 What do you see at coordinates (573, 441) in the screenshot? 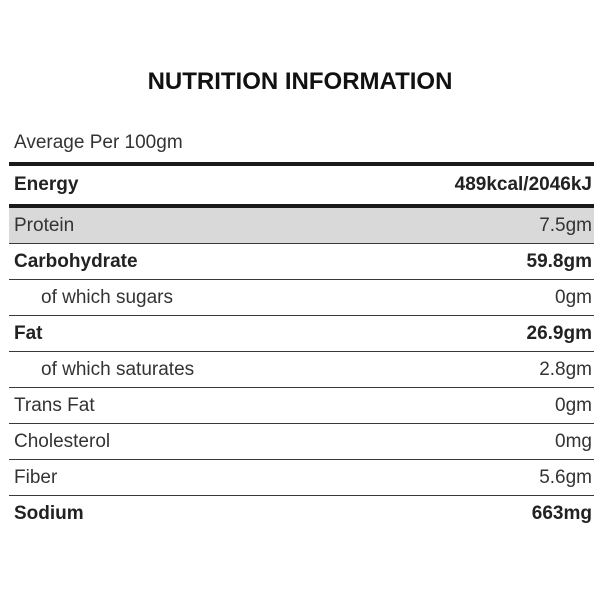
I see `nutrient-value: 0mg` at bounding box center [573, 441].